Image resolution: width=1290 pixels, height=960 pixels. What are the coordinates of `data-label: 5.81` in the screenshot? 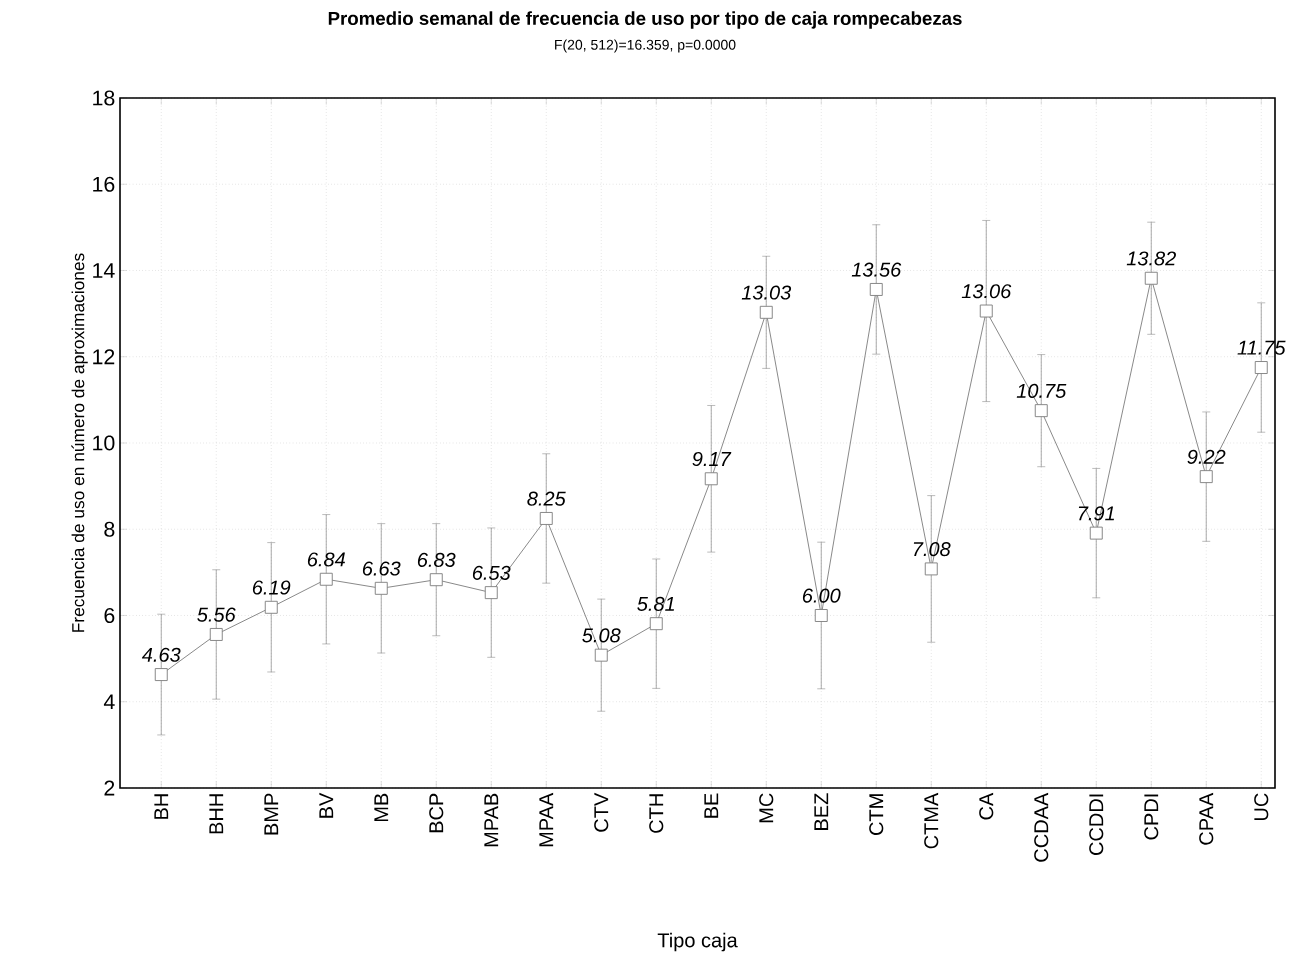 It's located at (656, 603).